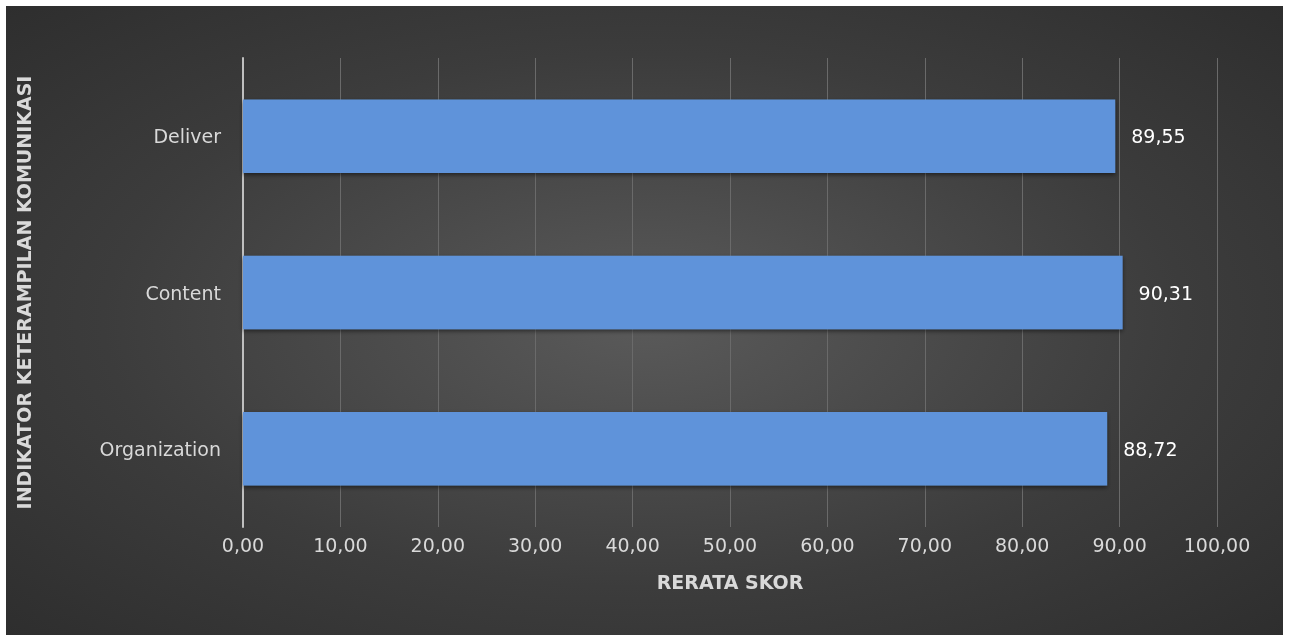 The height and width of the screenshot is (641, 1289). What do you see at coordinates (243, 544) in the screenshot?
I see `x-tick-label: 0,00` at bounding box center [243, 544].